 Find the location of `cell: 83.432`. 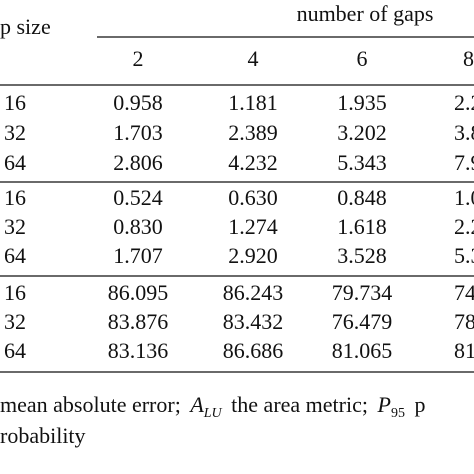

cell: 83.432 is located at coordinates (253, 321).